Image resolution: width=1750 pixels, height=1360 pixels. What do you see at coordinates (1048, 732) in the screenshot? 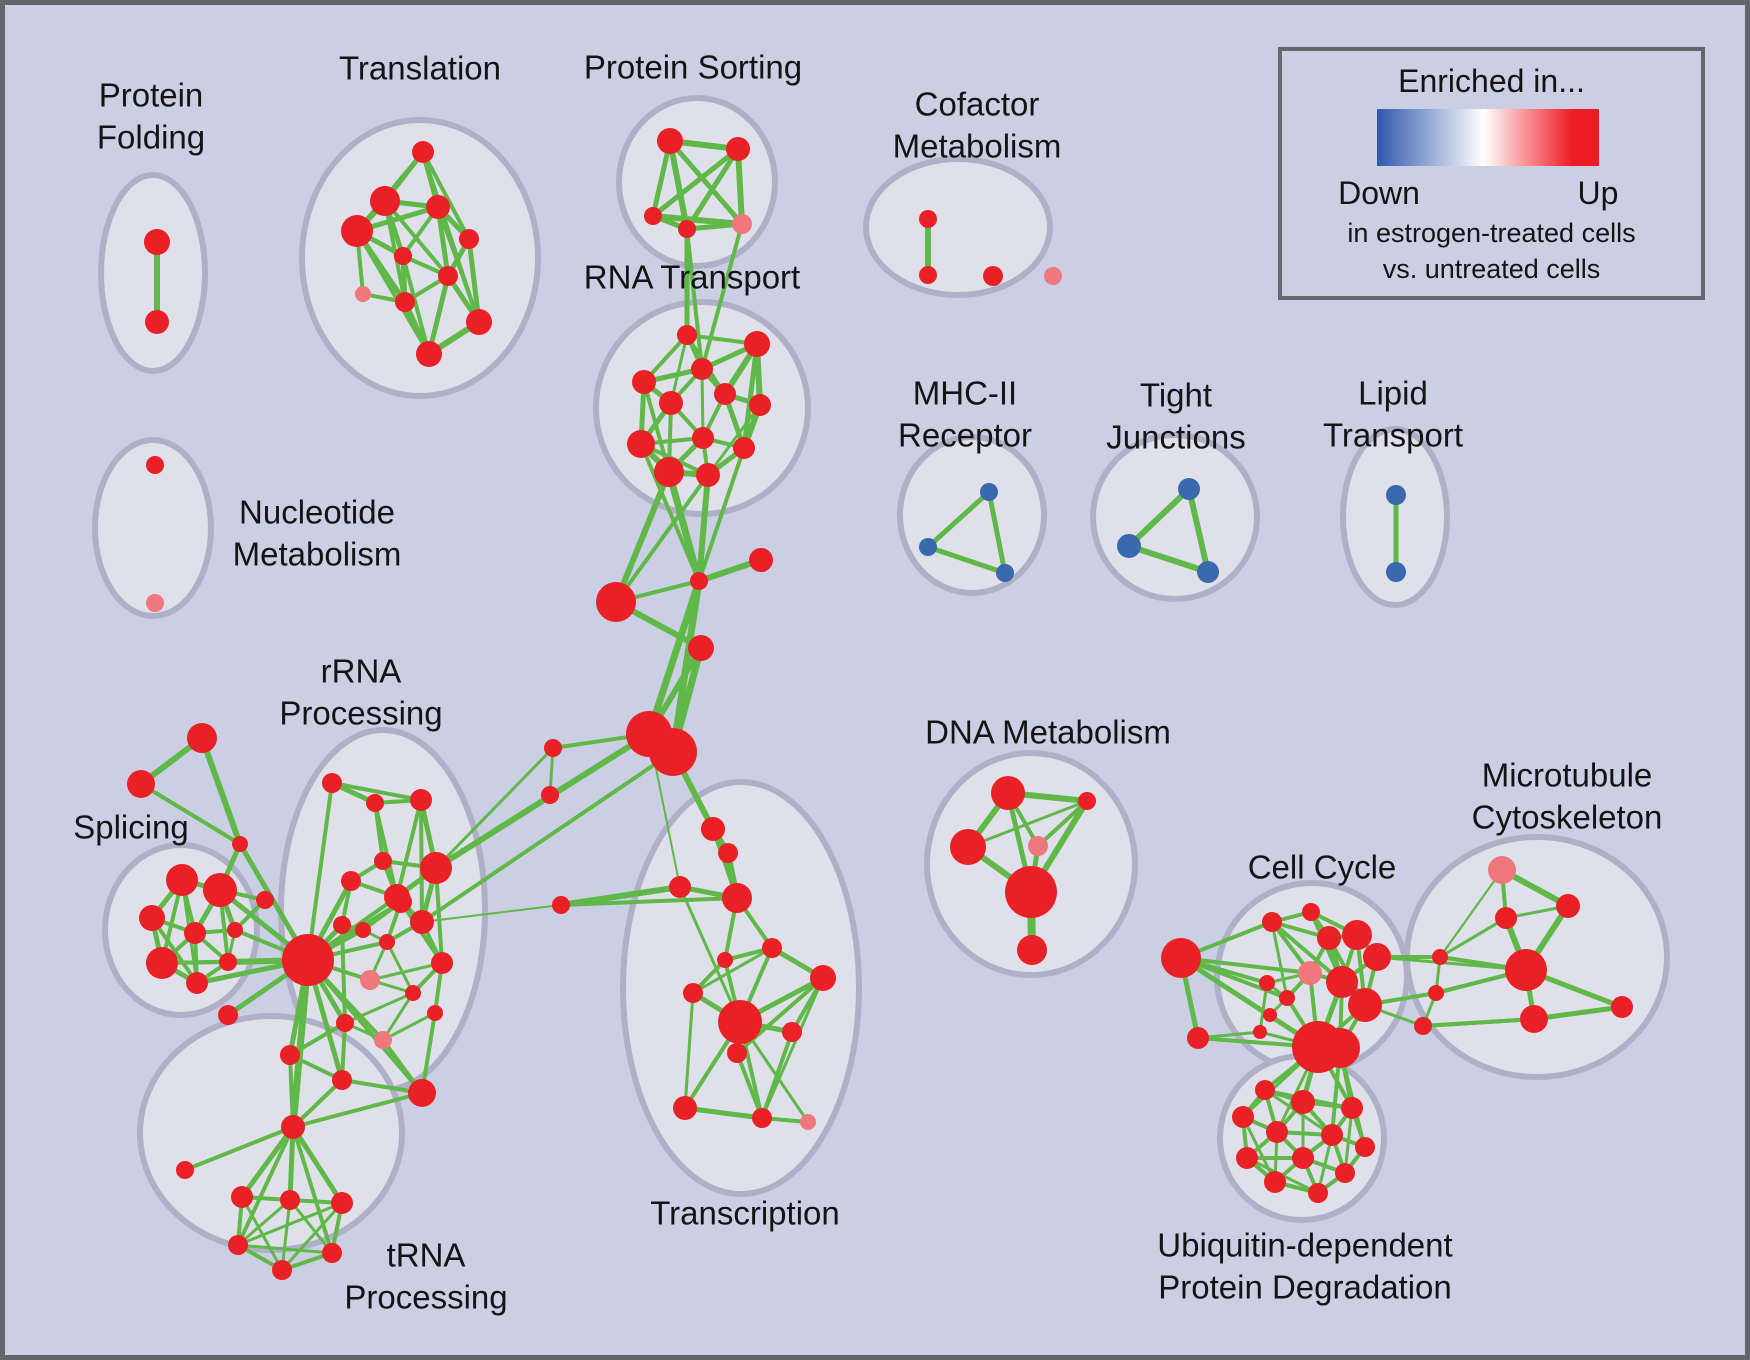
I see `cluster-label-dna-metabolism: DNA Metabolism` at bounding box center [1048, 732].